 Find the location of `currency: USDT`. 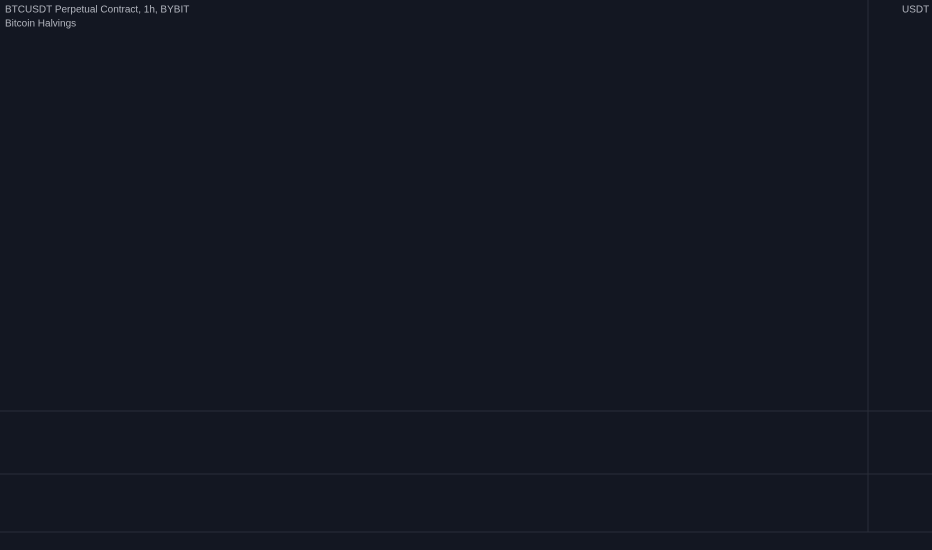

currency: USDT is located at coordinates (915, 10).